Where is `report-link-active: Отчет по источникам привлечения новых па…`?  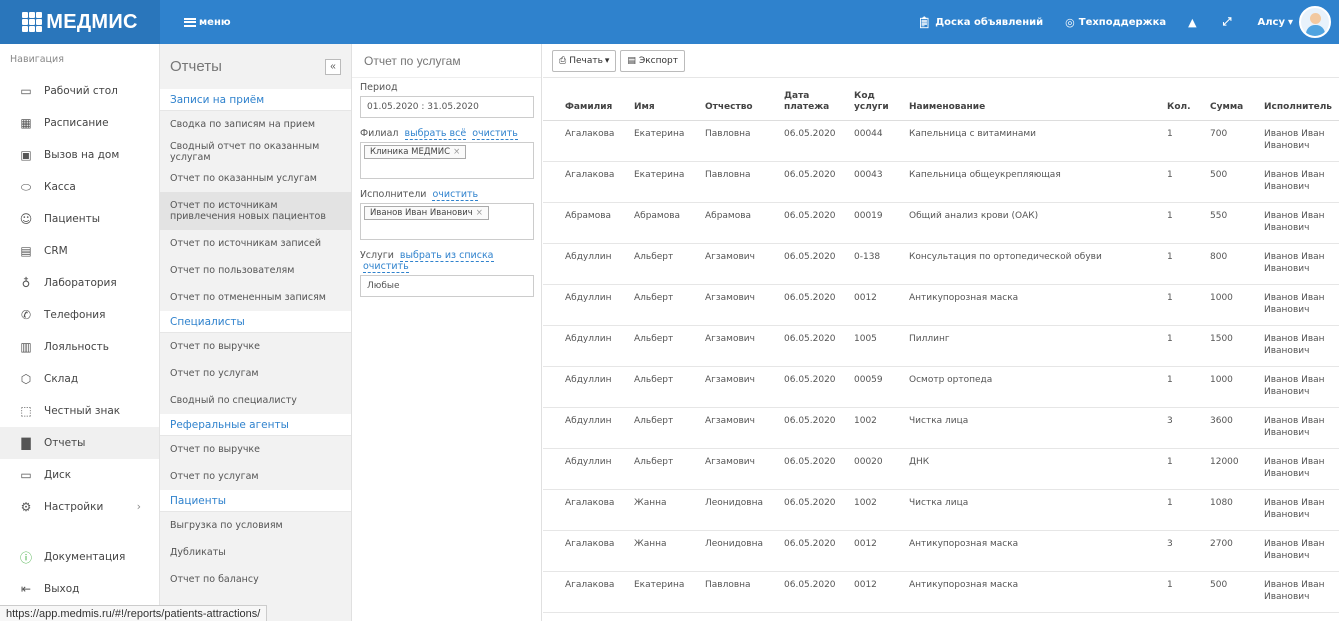 report-link-active: Отчет по источникам привлечения новых па… is located at coordinates (255, 211).